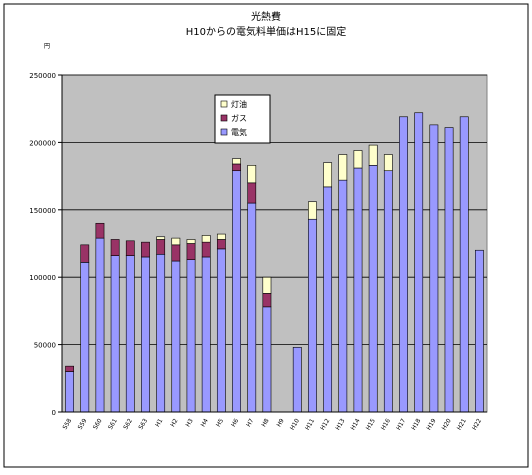 Image resolution: width=532 pixels, height=475 pixels. I want to click on chart-subtitle: H10からの電気料単価はH15に固定, so click(266, 31).